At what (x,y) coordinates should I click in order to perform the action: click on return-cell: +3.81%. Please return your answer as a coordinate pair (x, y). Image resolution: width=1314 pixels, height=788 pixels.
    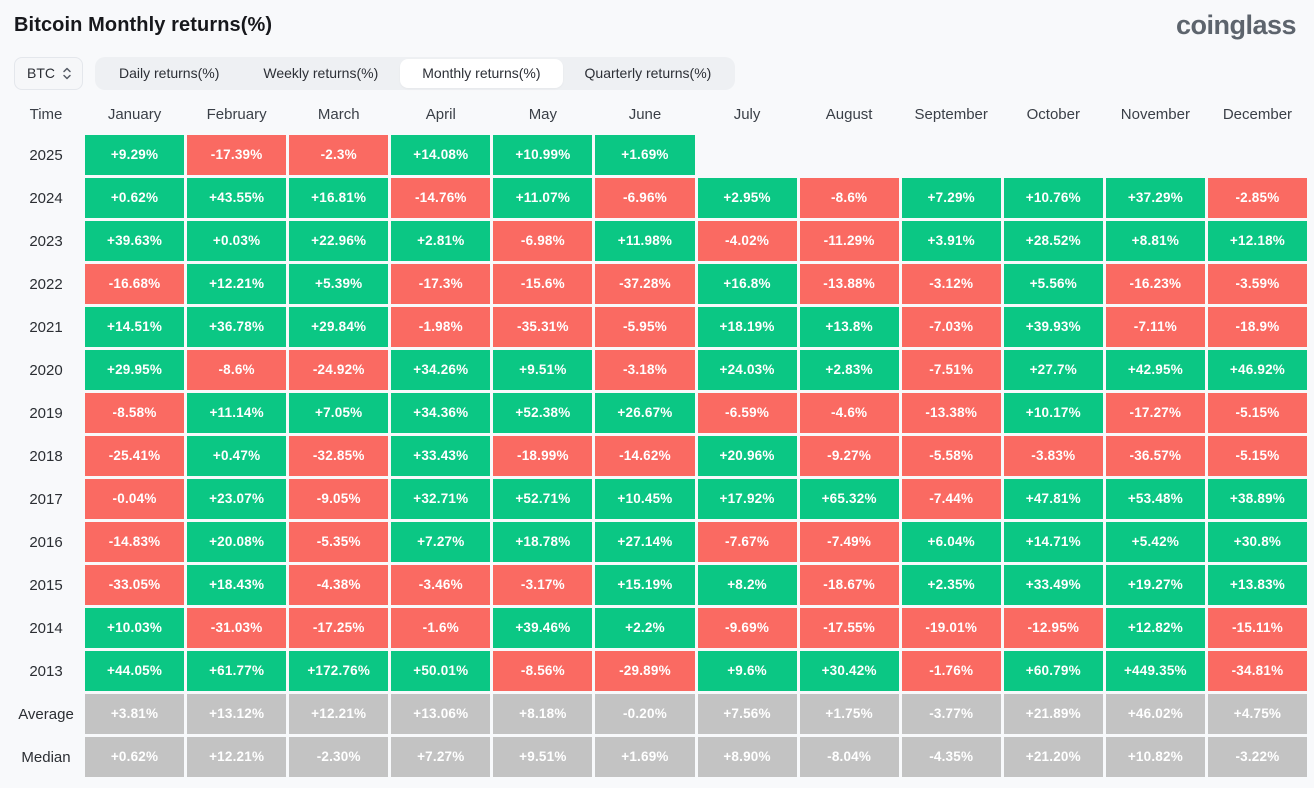
    Looking at the image, I should click on (135, 714).